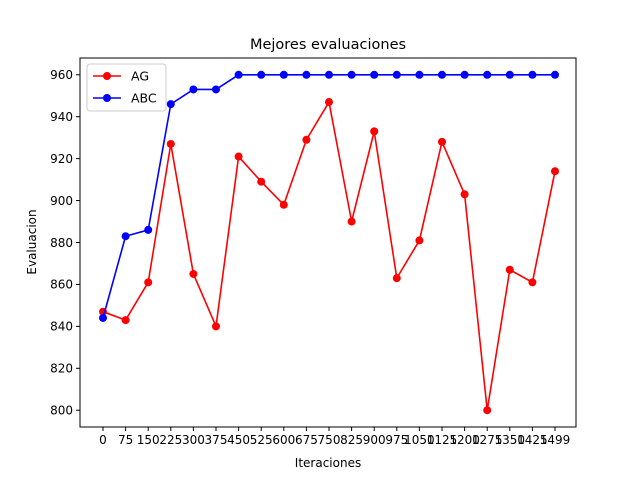 The height and width of the screenshot is (480, 640). Describe the element at coordinates (170, 440) in the screenshot. I see `x-tick-label: 225` at that location.